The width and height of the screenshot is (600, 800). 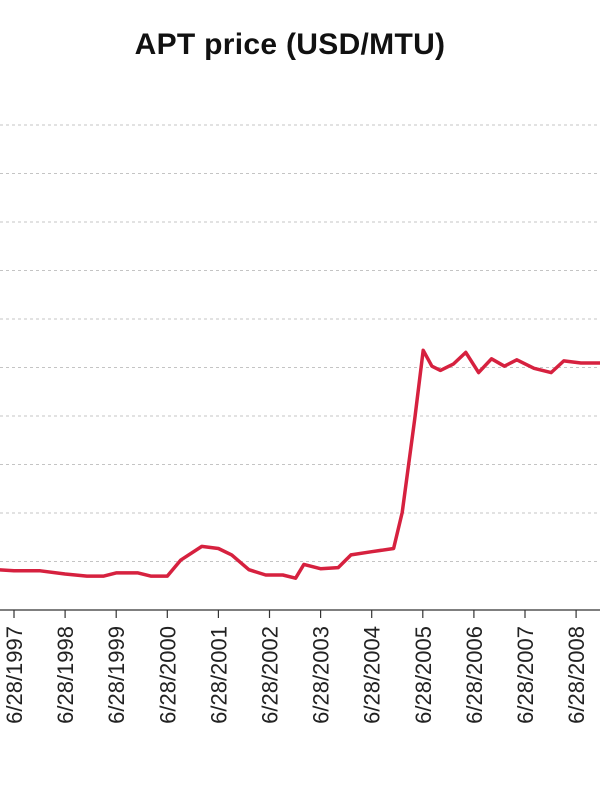 What do you see at coordinates (290, 44) in the screenshot?
I see `chart-title: APT price (USD/MTU)` at bounding box center [290, 44].